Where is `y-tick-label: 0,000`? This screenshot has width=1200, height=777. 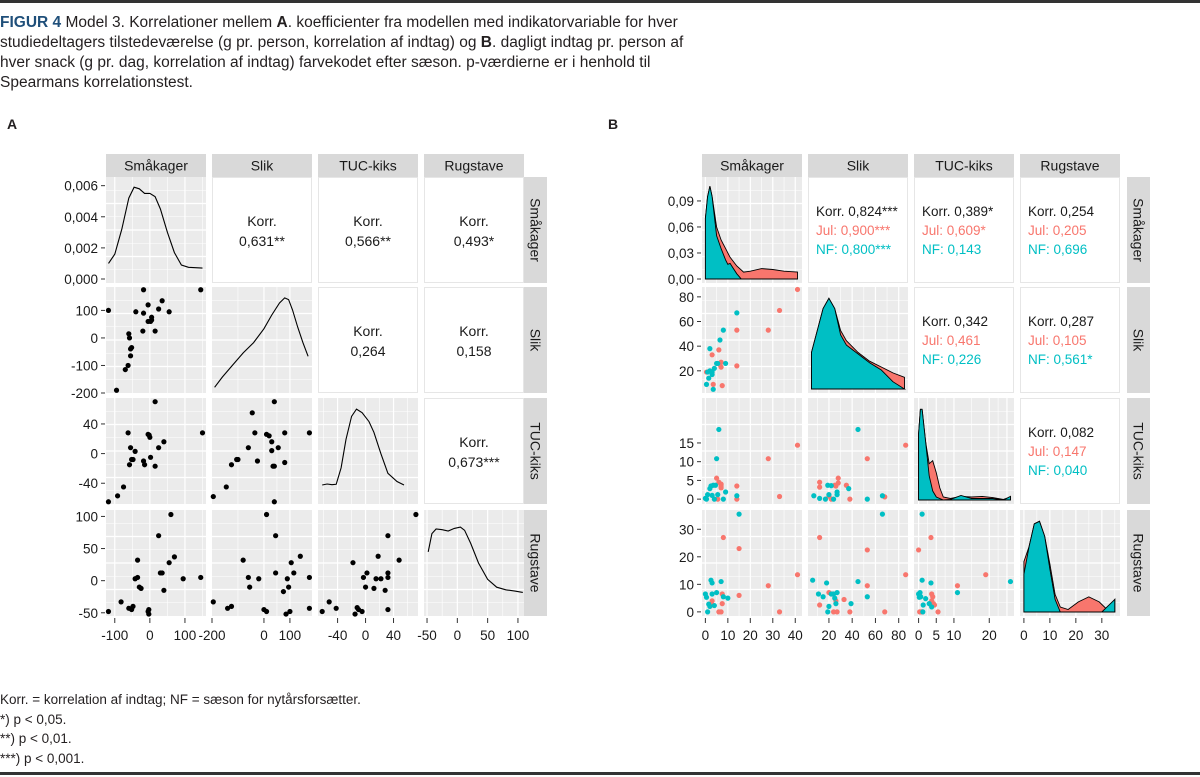
y-tick-label: 0,000 is located at coordinates (81, 279).